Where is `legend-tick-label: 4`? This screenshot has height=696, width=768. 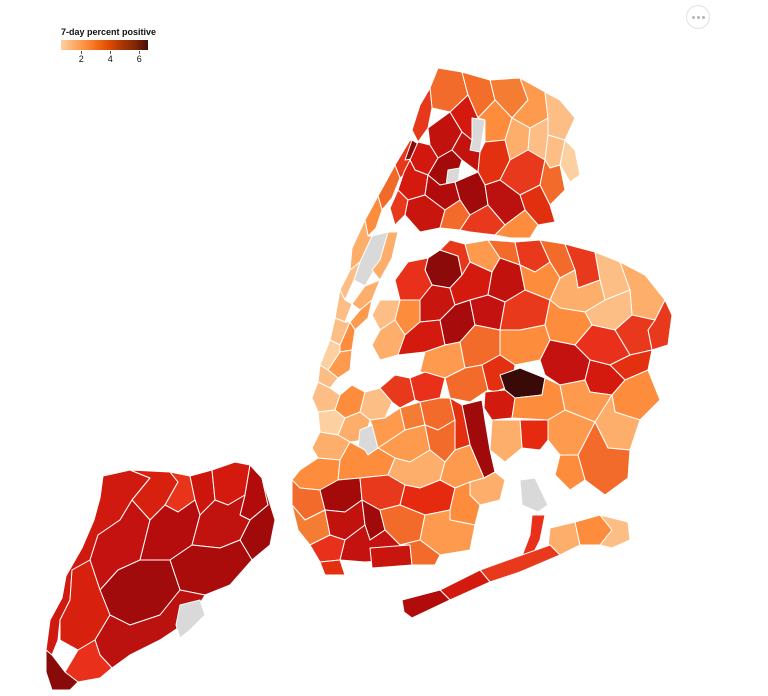
legend-tick-label: 4 is located at coordinates (110, 59).